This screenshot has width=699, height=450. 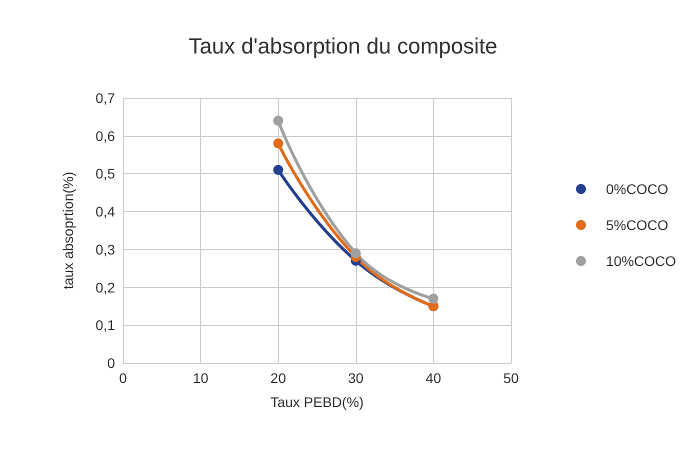 What do you see at coordinates (106, 174) in the screenshot?
I see `y-tick-label: 0,5` at bounding box center [106, 174].